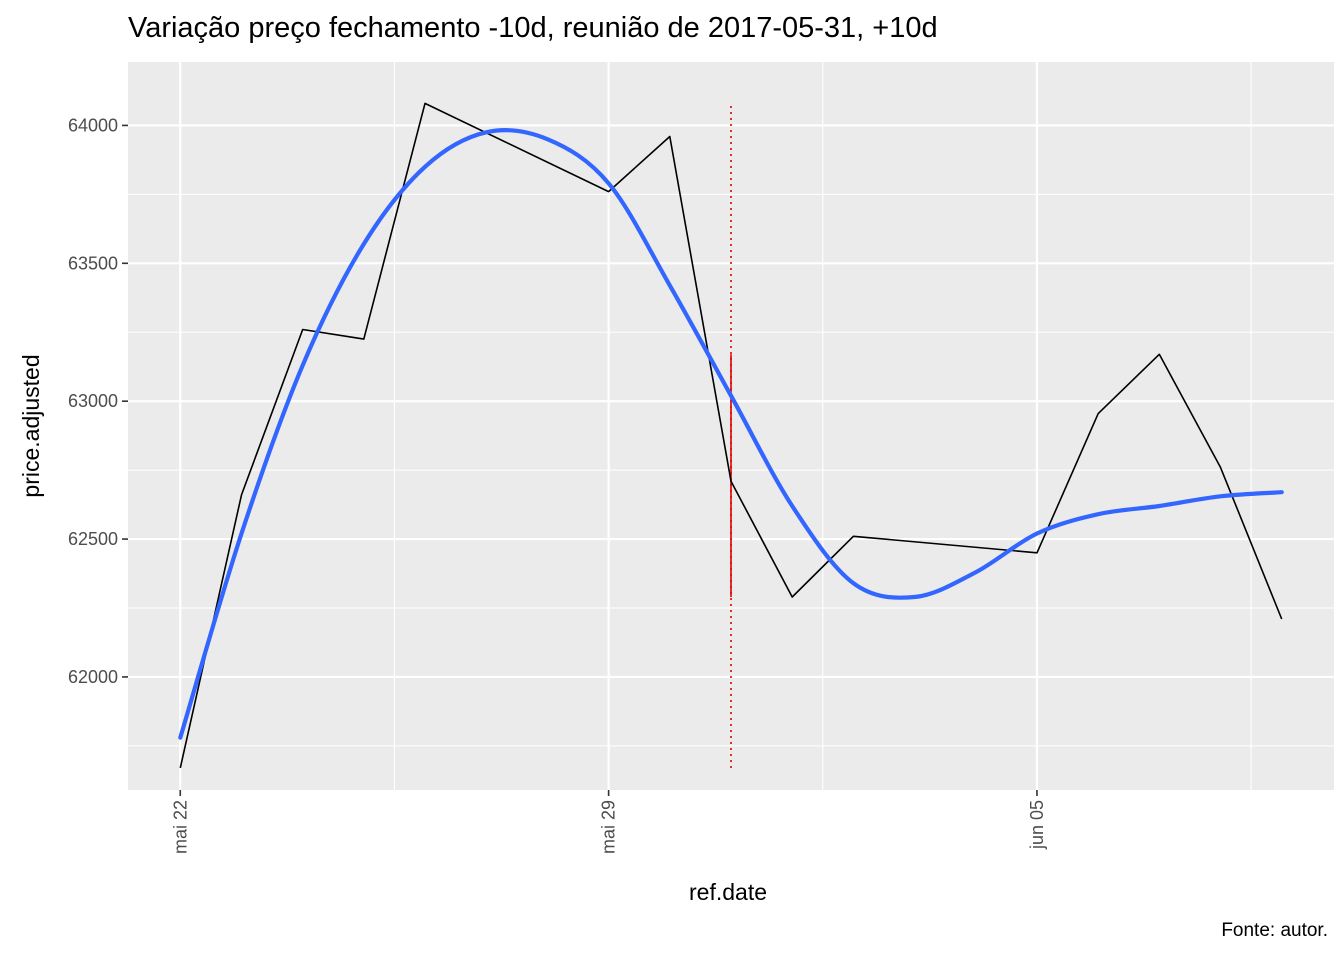 This screenshot has height=960, width=1344. Describe the element at coordinates (93, 677) in the screenshot. I see `y-tick-label: 62000` at that location.